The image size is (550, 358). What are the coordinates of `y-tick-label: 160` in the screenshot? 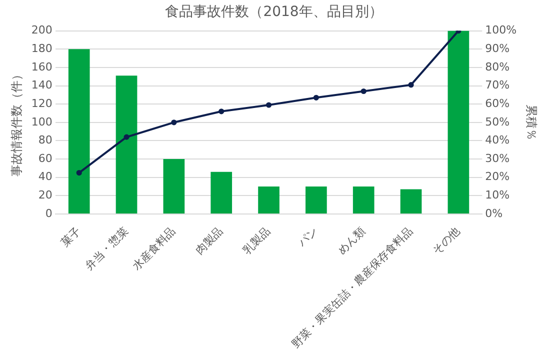 It's located at (41, 67).